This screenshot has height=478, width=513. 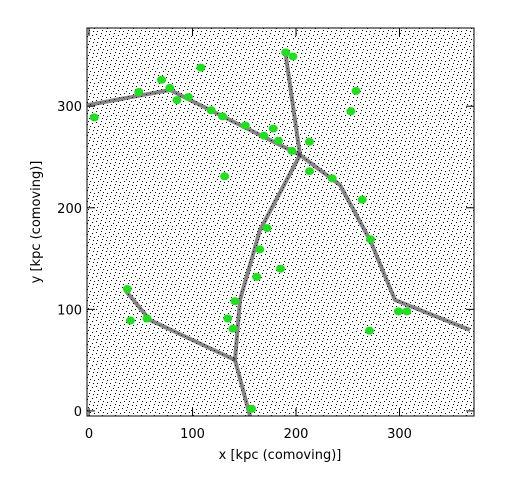 I want to click on y-tick-label: 100, so click(x=69, y=310).